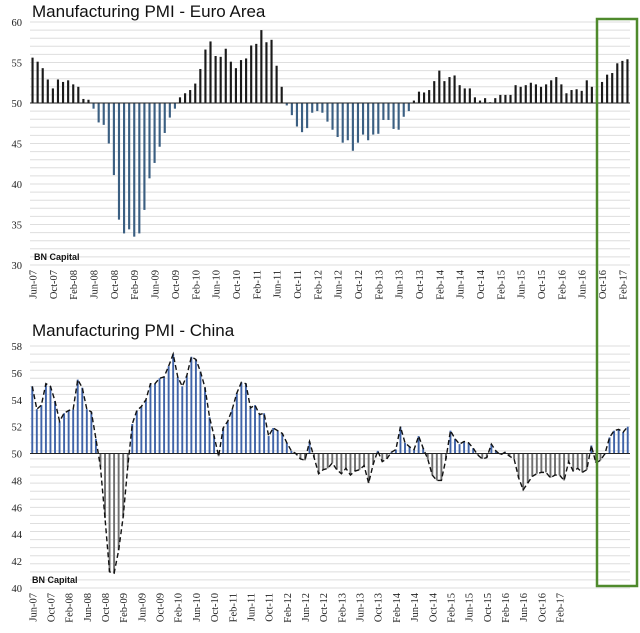  What do you see at coordinates (17, 455) in the screenshot?
I see `china-ytick-label: 50` at bounding box center [17, 455].